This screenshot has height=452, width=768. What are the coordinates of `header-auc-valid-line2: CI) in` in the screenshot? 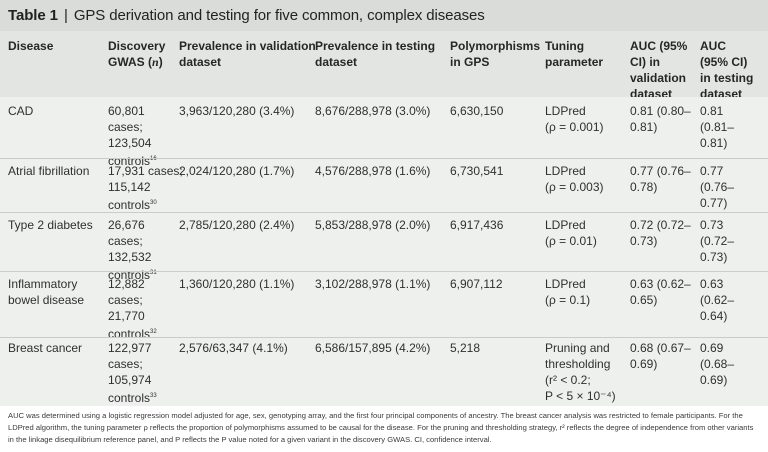 It's located at (645, 62).